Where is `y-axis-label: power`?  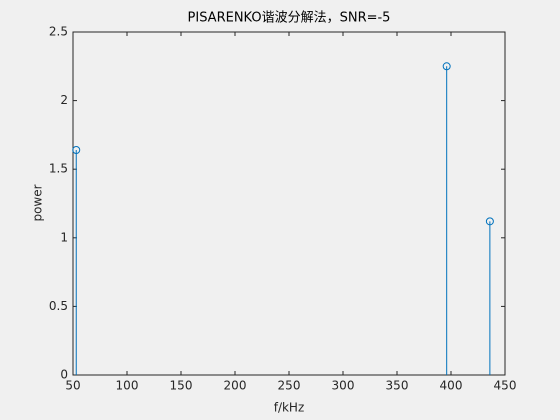
y-axis-label: power is located at coordinates (38, 202).